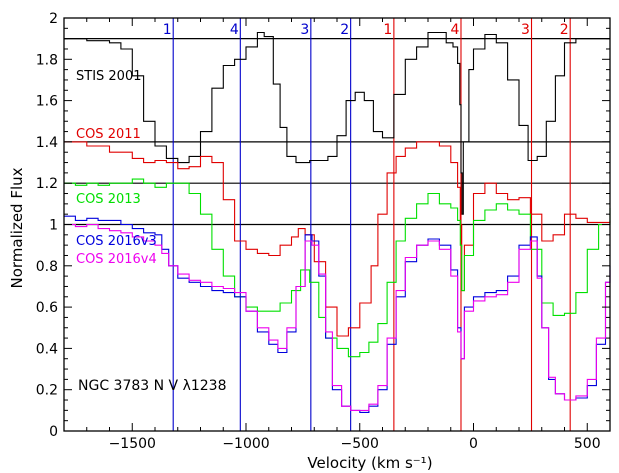 This screenshot has width=619, height=473. What do you see at coordinates (344, 30) in the screenshot?
I see `velocity-marker-label-3: 2` at bounding box center [344, 30].